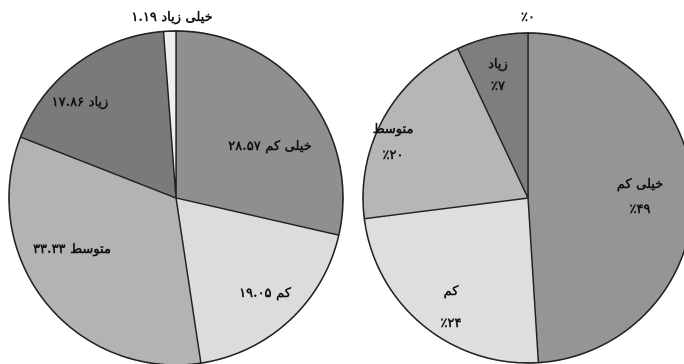 The width and height of the screenshot is (684, 364). Describe the element at coordinates (451, 323) in the screenshot. I see `slice-percent-label: ٪۲۴` at that location.